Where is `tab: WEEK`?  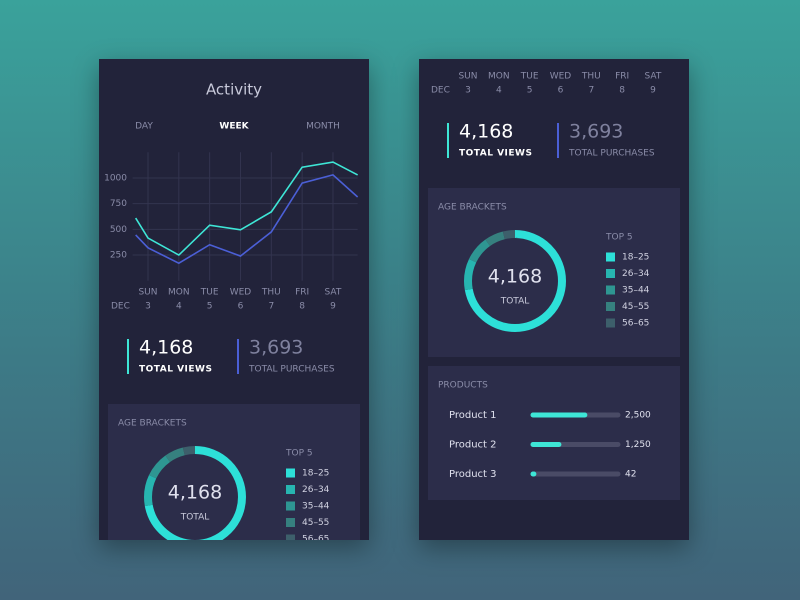 tab: WEEK is located at coordinates (234, 127).